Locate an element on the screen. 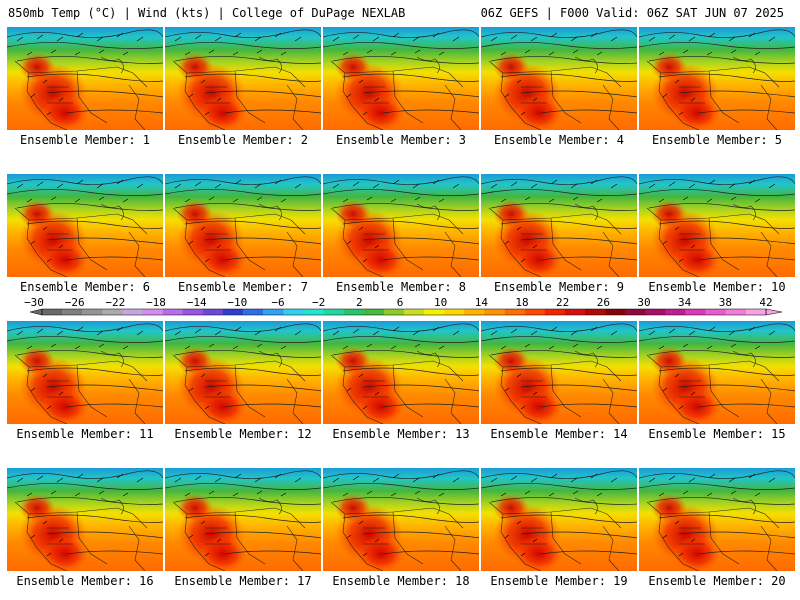 This screenshot has height=600, width=800. member-label: Ensemble Member: 17 is located at coordinates (243, 581).